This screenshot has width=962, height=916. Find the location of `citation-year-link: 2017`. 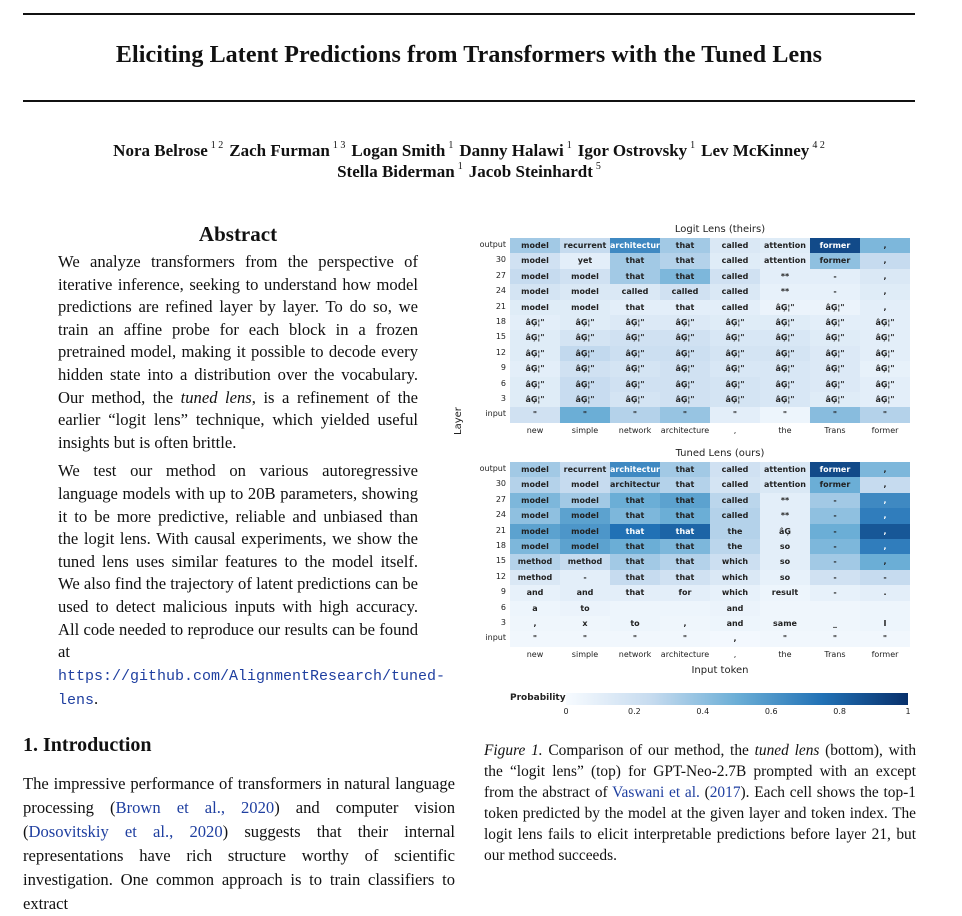

citation-year-link: 2017 is located at coordinates (725, 792).